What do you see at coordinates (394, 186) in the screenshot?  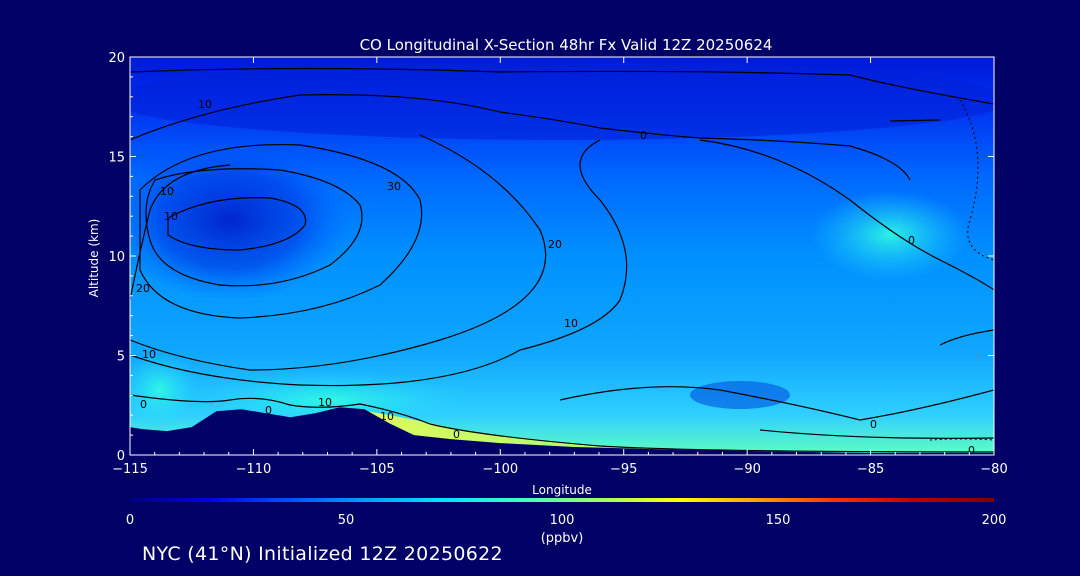 I see `contour-label: 30` at bounding box center [394, 186].